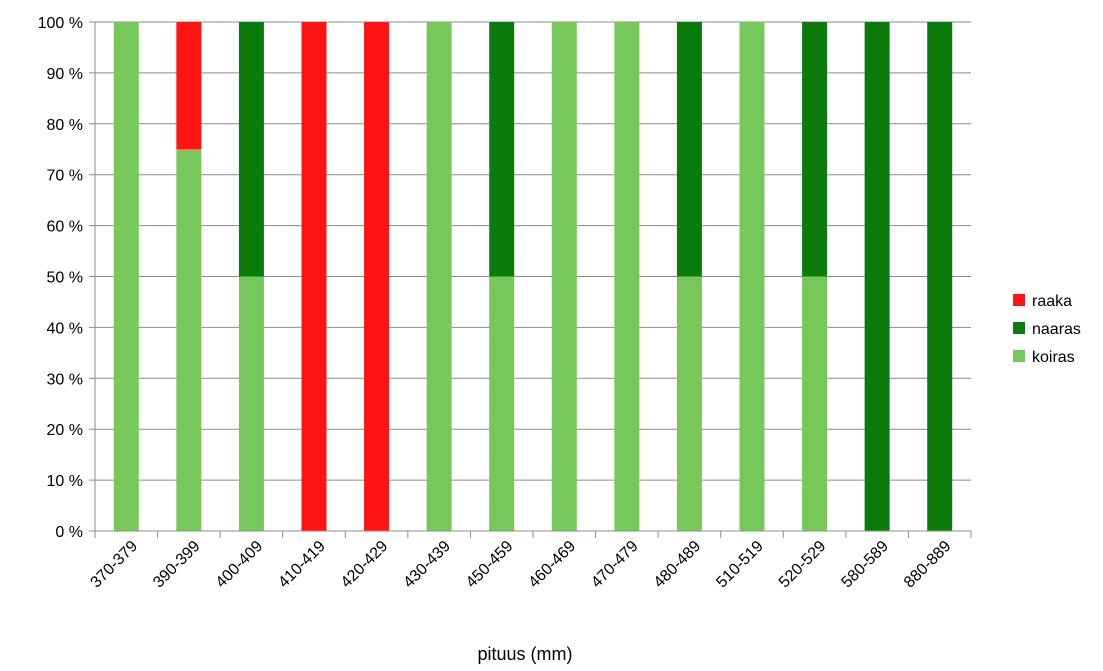  Describe the element at coordinates (65, 227) in the screenshot. I see `y-tick-label: 60 %` at that location.